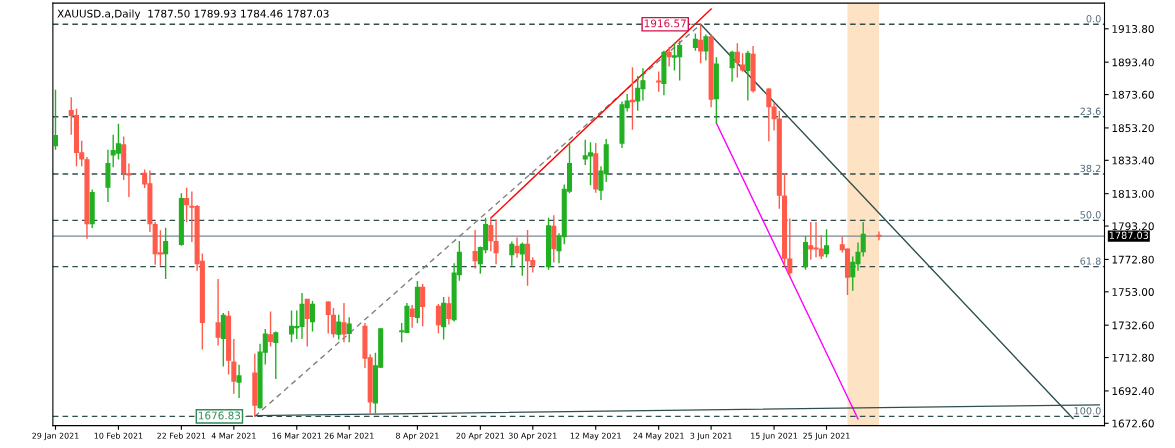 The width and height of the screenshot is (1175, 448). I want to click on y-tick-label: 1712.80, so click(1133, 357).